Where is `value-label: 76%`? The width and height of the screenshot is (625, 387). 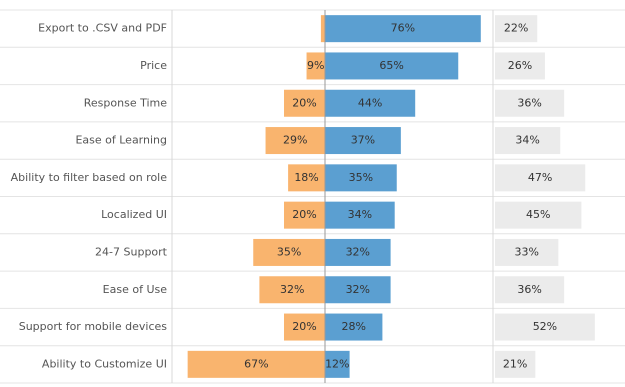 value-label: 76% is located at coordinates (403, 28).